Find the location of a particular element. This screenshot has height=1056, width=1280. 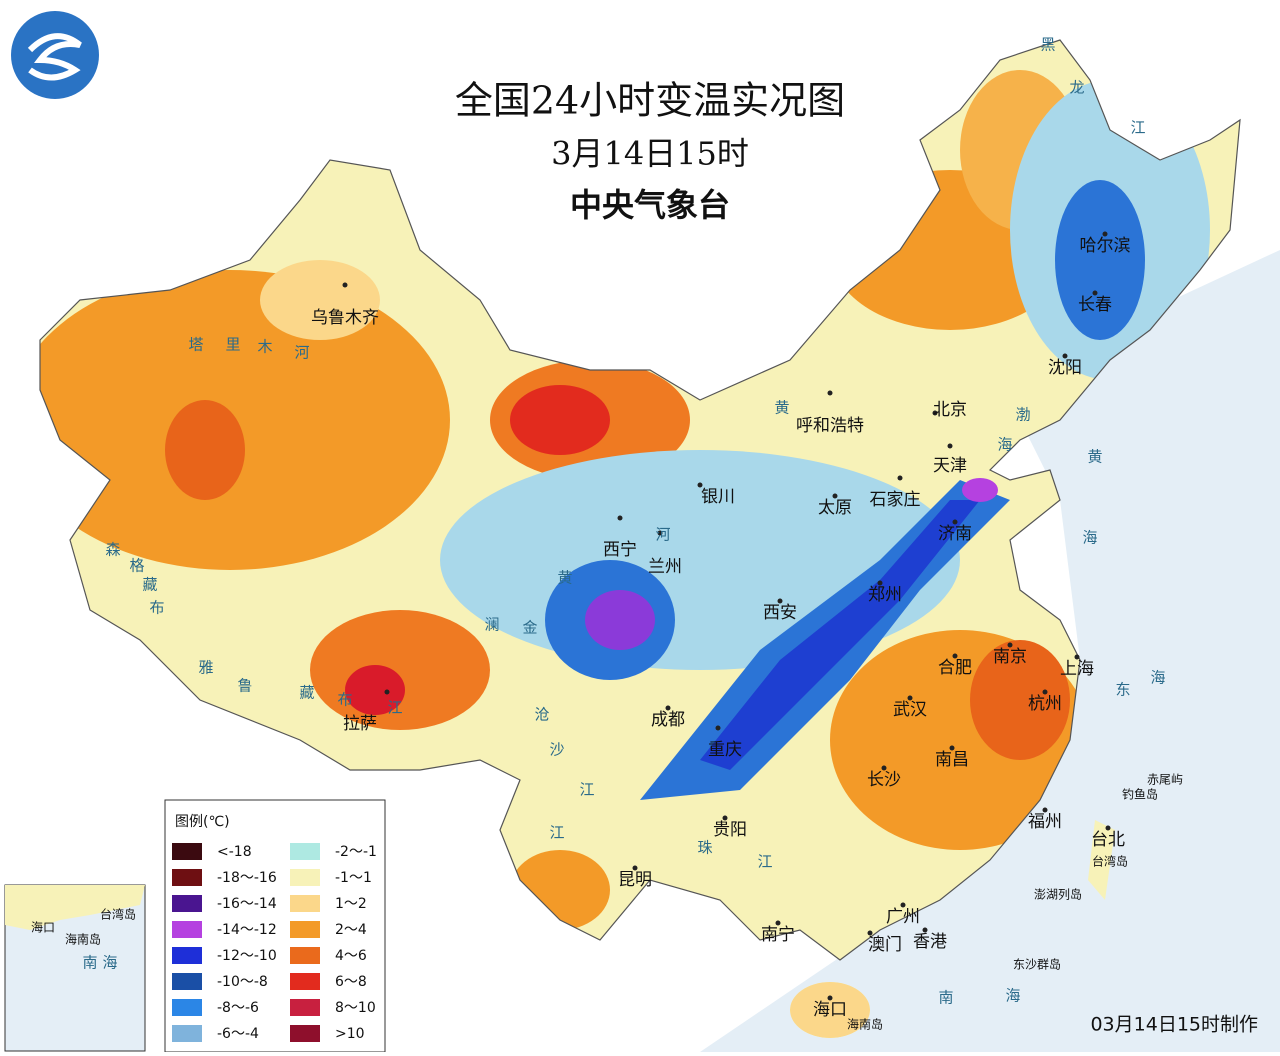

geo-label: 南 is located at coordinates (945, 998).